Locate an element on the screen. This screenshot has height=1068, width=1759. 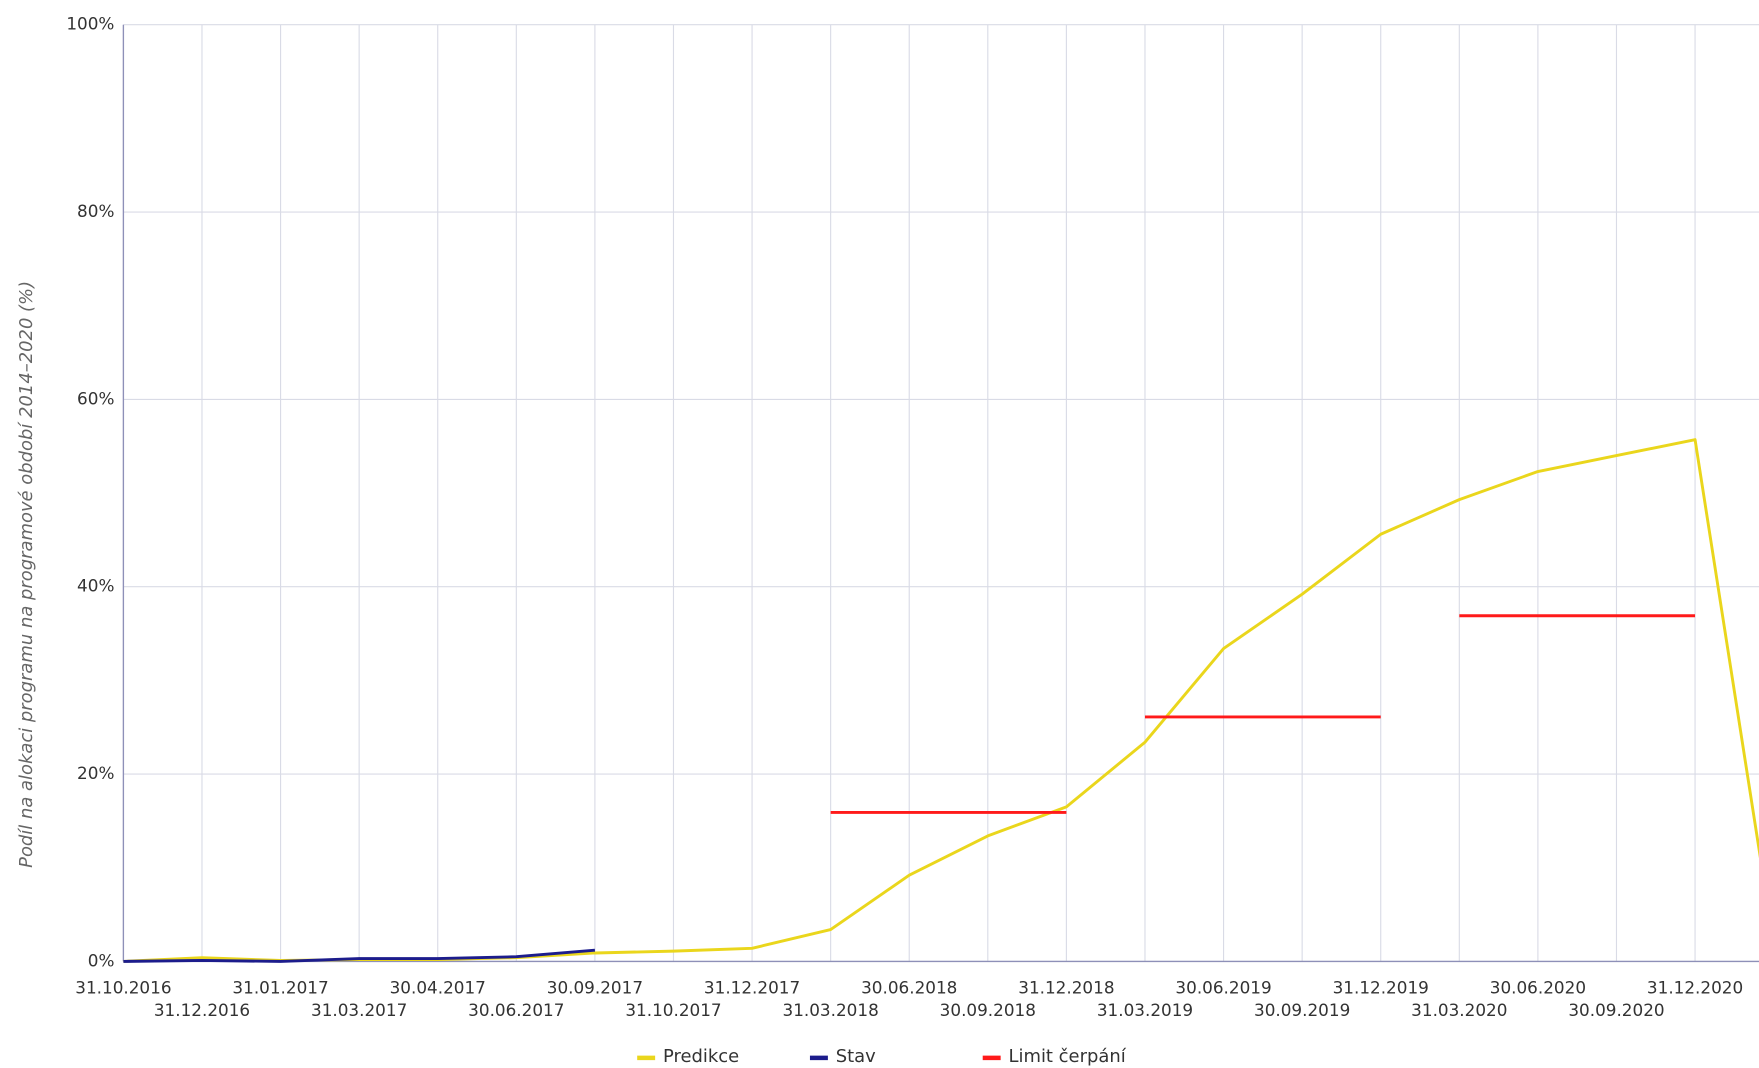
x-tick-label: 31.12.2019 is located at coordinates (1381, 987).